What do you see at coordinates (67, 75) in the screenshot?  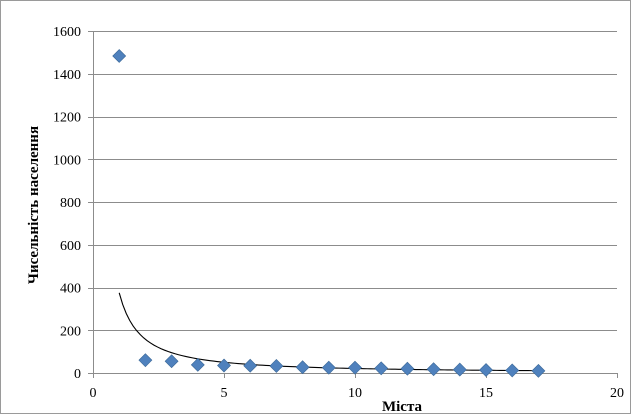 I see `y-tick-label: 1400` at bounding box center [67, 75].